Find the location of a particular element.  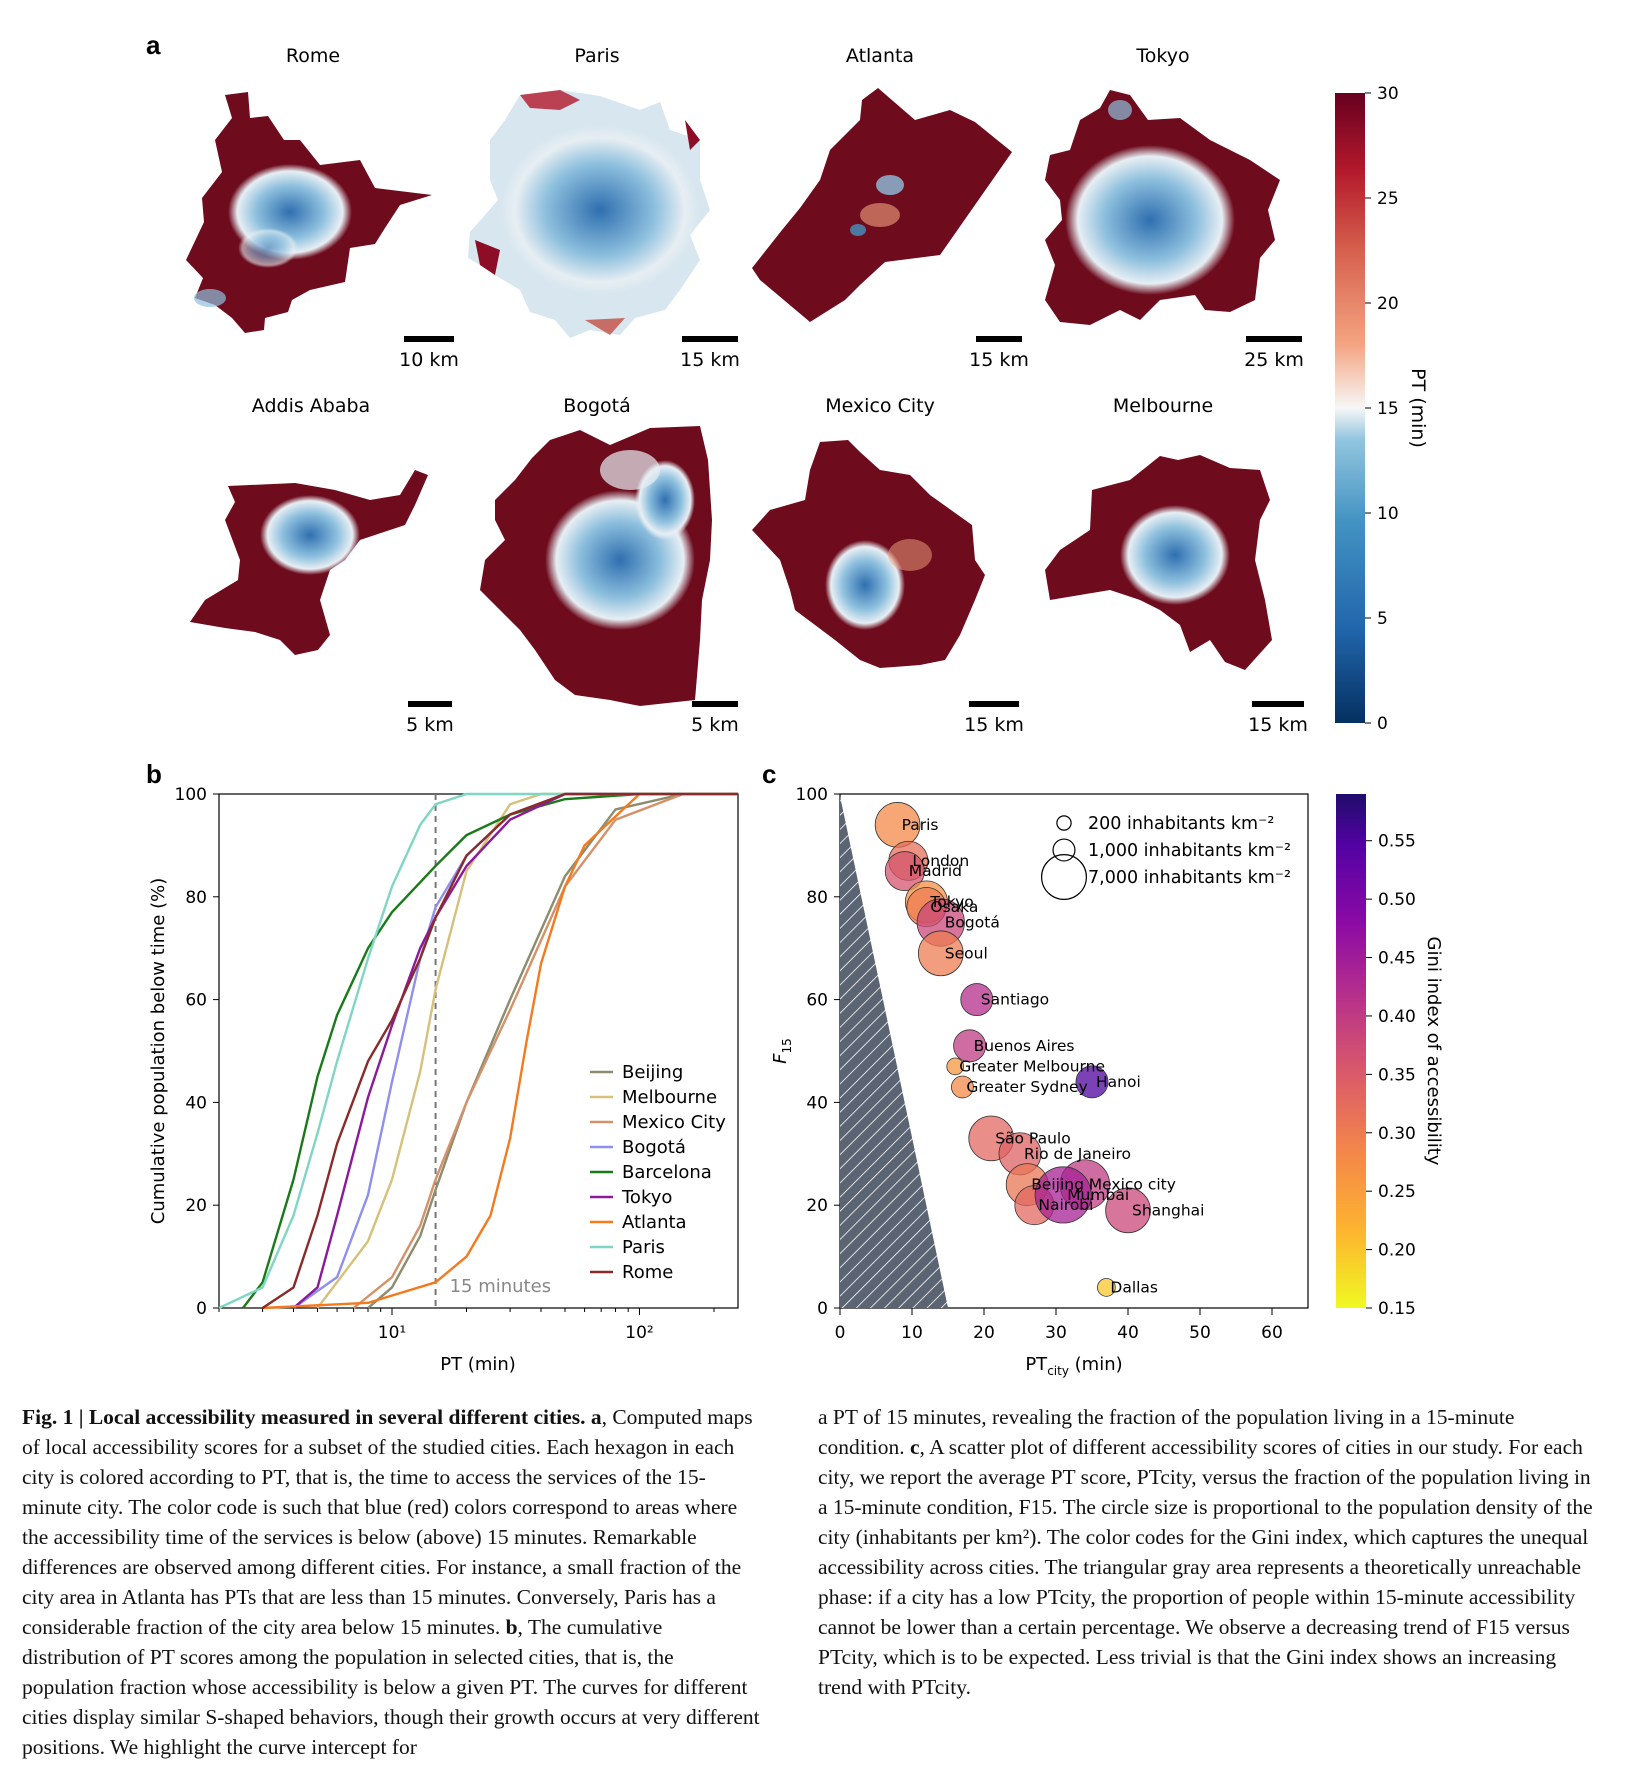

colorbar-tick-label: 15 is located at coordinates (1388, 409).